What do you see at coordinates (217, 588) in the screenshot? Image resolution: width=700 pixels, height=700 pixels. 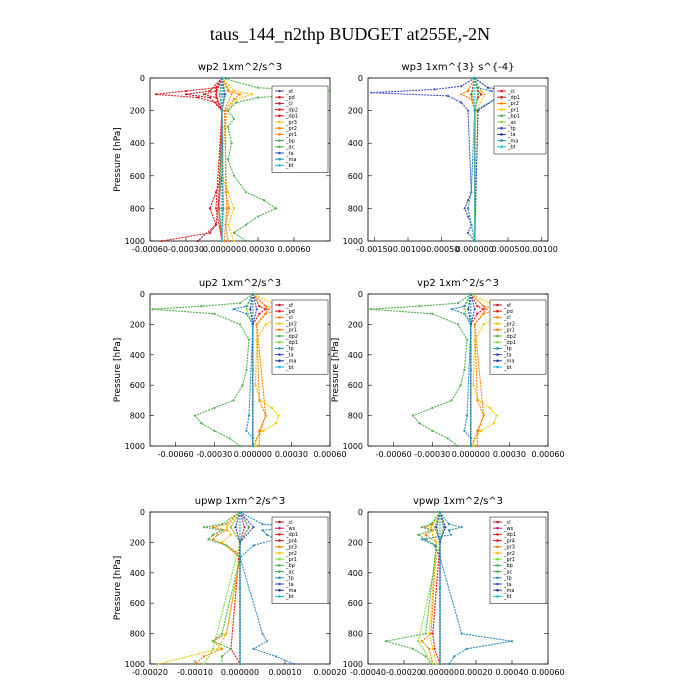 I see `series-line-pr3` at bounding box center [217, 588].